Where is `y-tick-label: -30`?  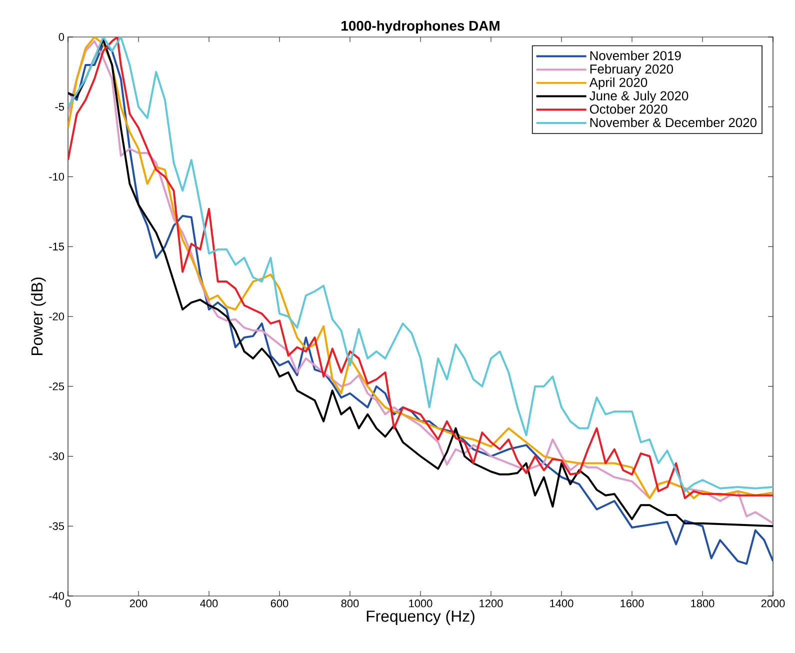 y-tick-label: -30 is located at coordinates (56, 456).